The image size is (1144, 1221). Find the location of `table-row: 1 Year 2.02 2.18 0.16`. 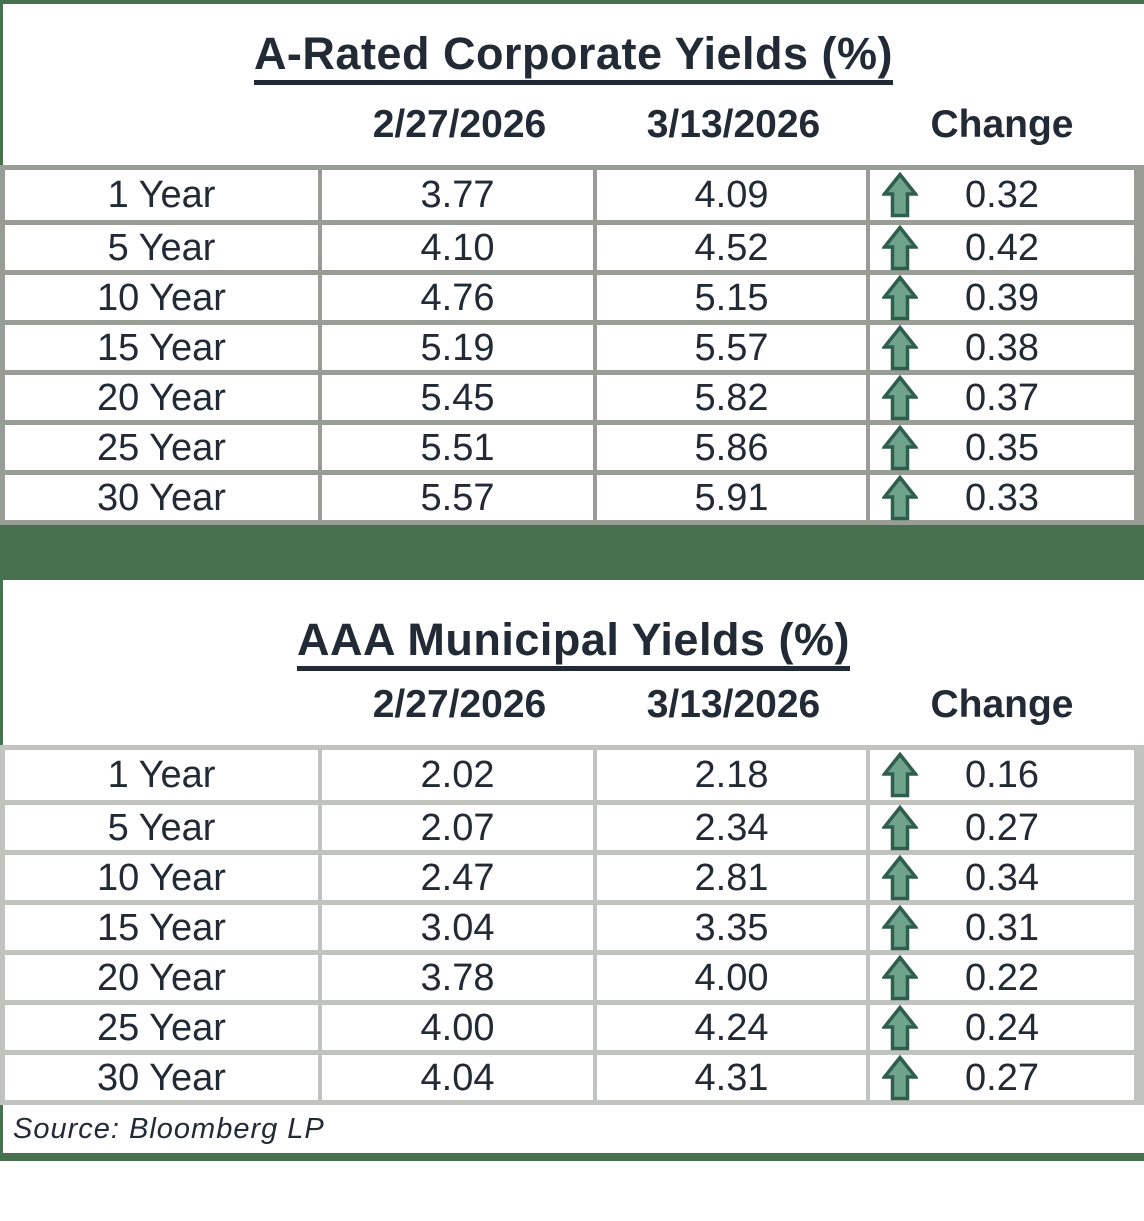

table-row: 1 Year 2.02 2.18 0.16 is located at coordinates (569, 775).